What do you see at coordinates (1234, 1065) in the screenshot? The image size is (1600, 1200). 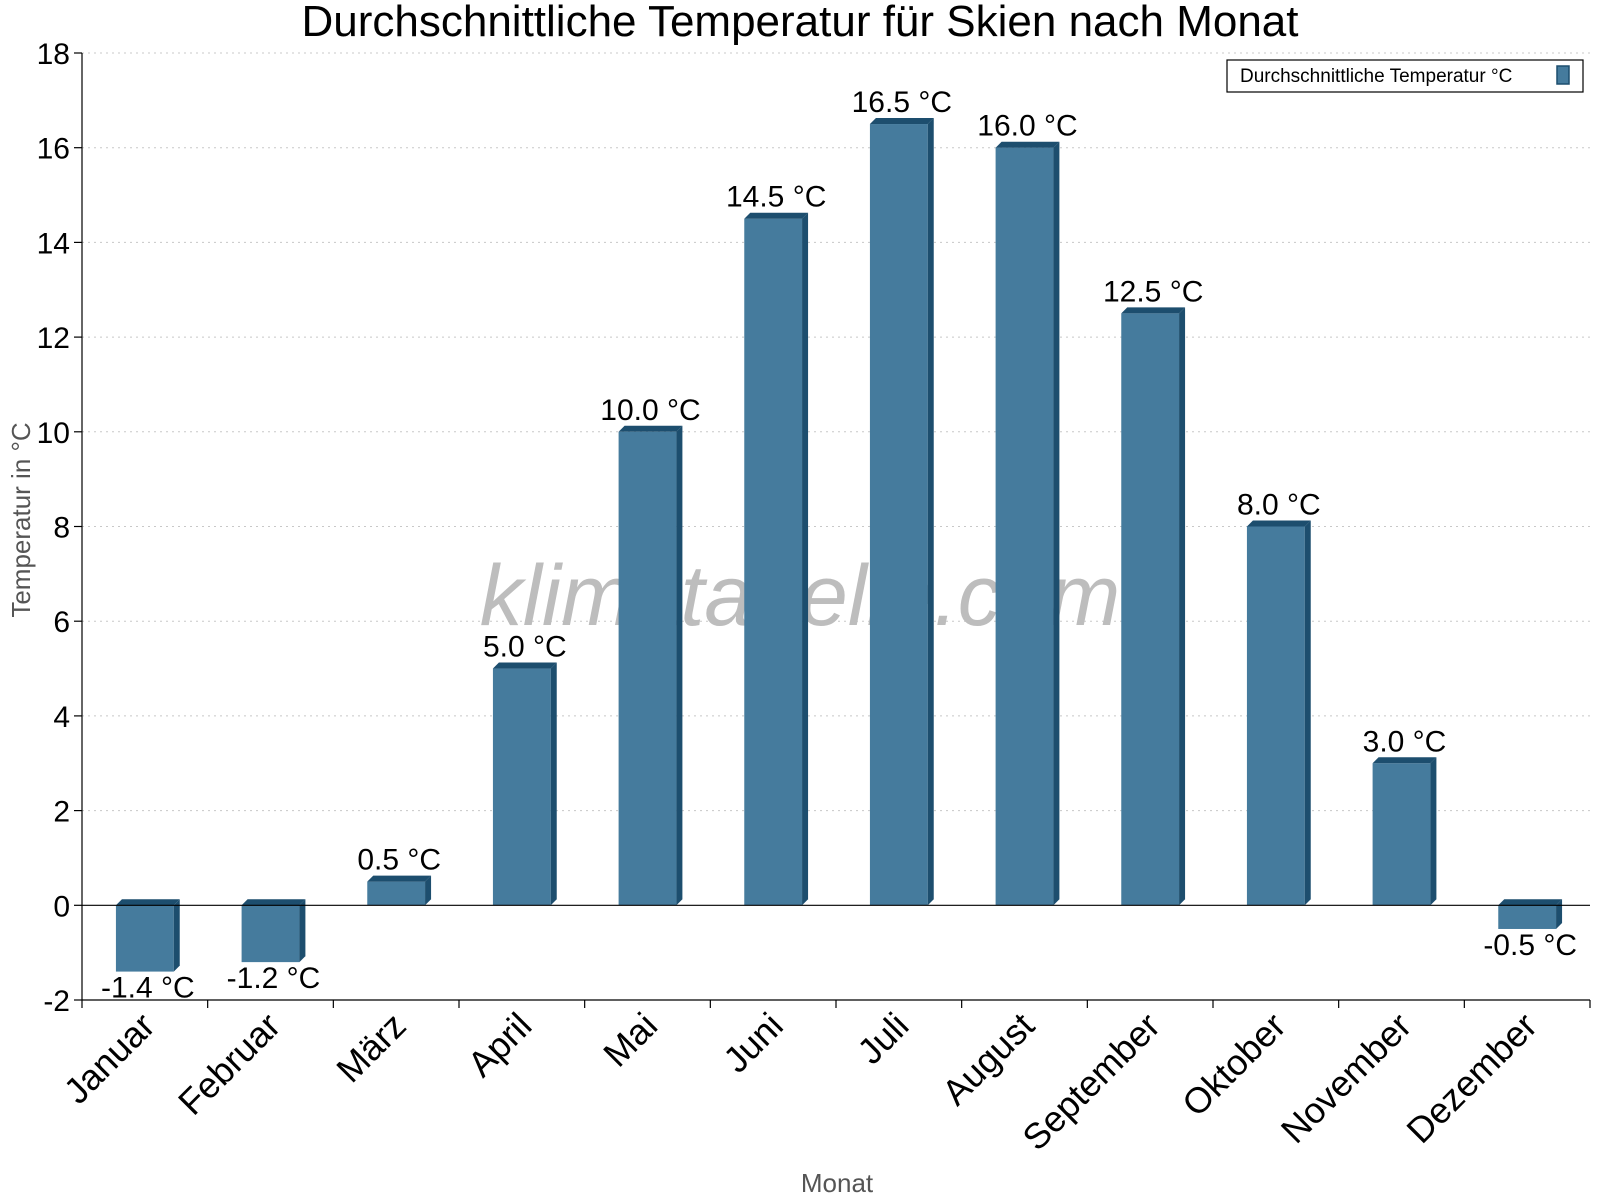 I see `x-tick-label: Oktober` at bounding box center [1234, 1065].